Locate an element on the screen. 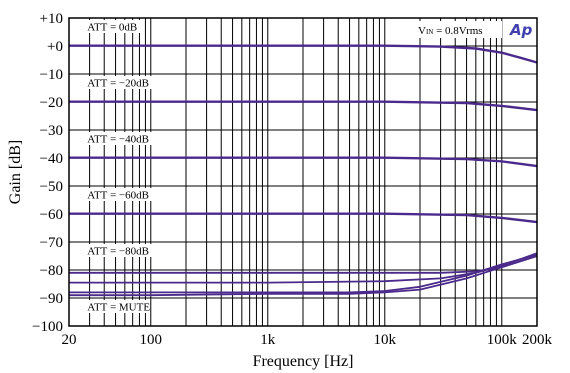 The height and width of the screenshot is (373, 570). att-label-2: ATT = −20dB is located at coordinates (118, 84).